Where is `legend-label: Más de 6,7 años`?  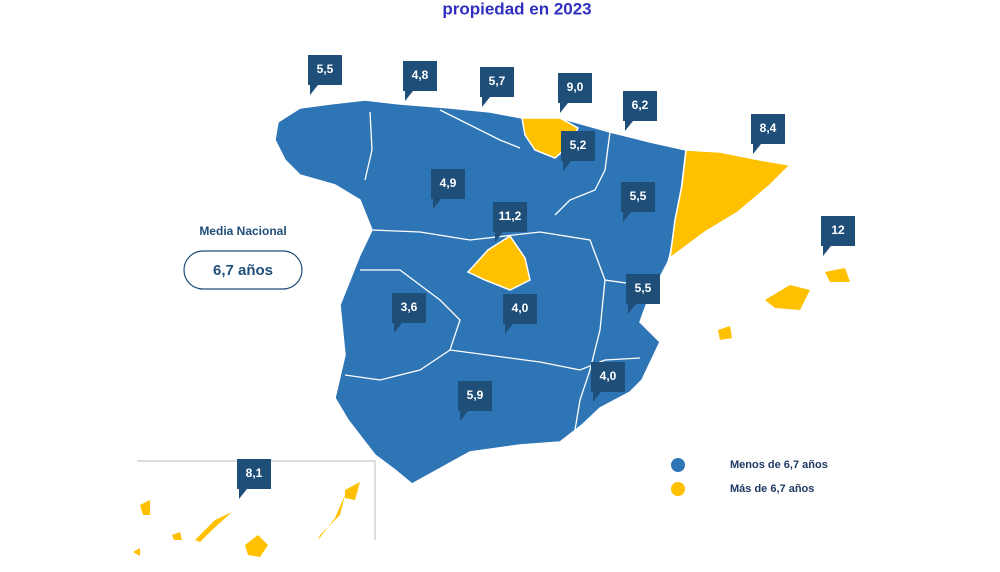 legend-label: Más de 6,7 años is located at coordinates (772, 489).